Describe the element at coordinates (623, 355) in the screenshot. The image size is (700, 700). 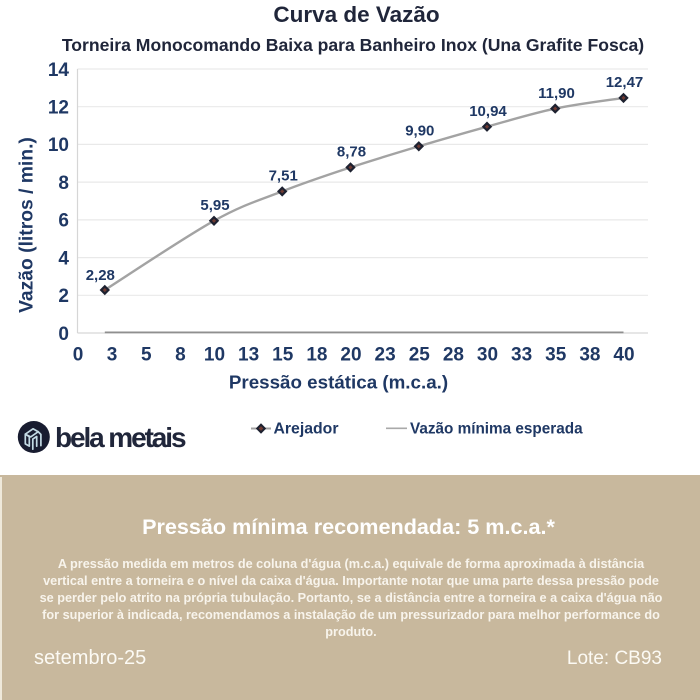
I see `svg-text: 40` at that location.